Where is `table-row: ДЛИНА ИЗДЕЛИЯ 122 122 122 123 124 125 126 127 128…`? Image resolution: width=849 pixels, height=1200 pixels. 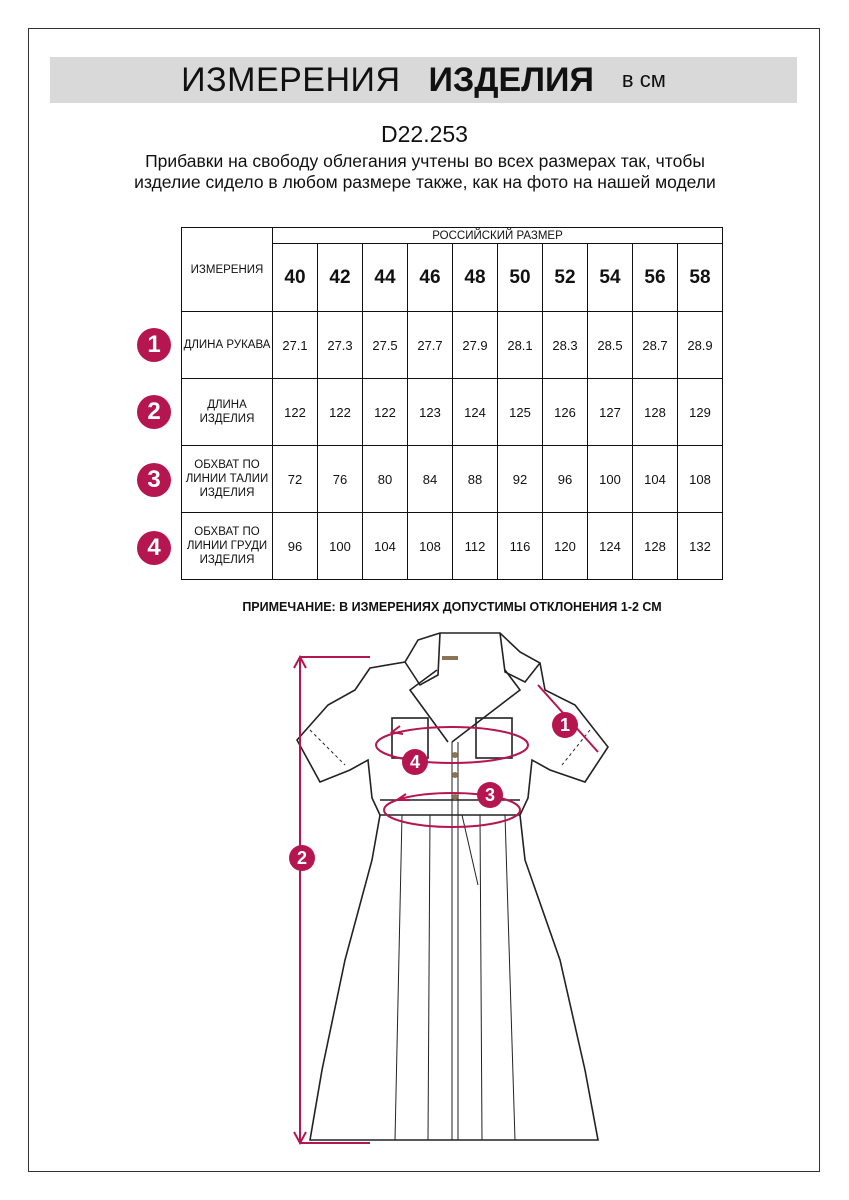 table-row: ДЛИНА ИЗДЕЛИЯ 122 122 122 123 124 125 126 127 128… is located at coordinates (452, 412).